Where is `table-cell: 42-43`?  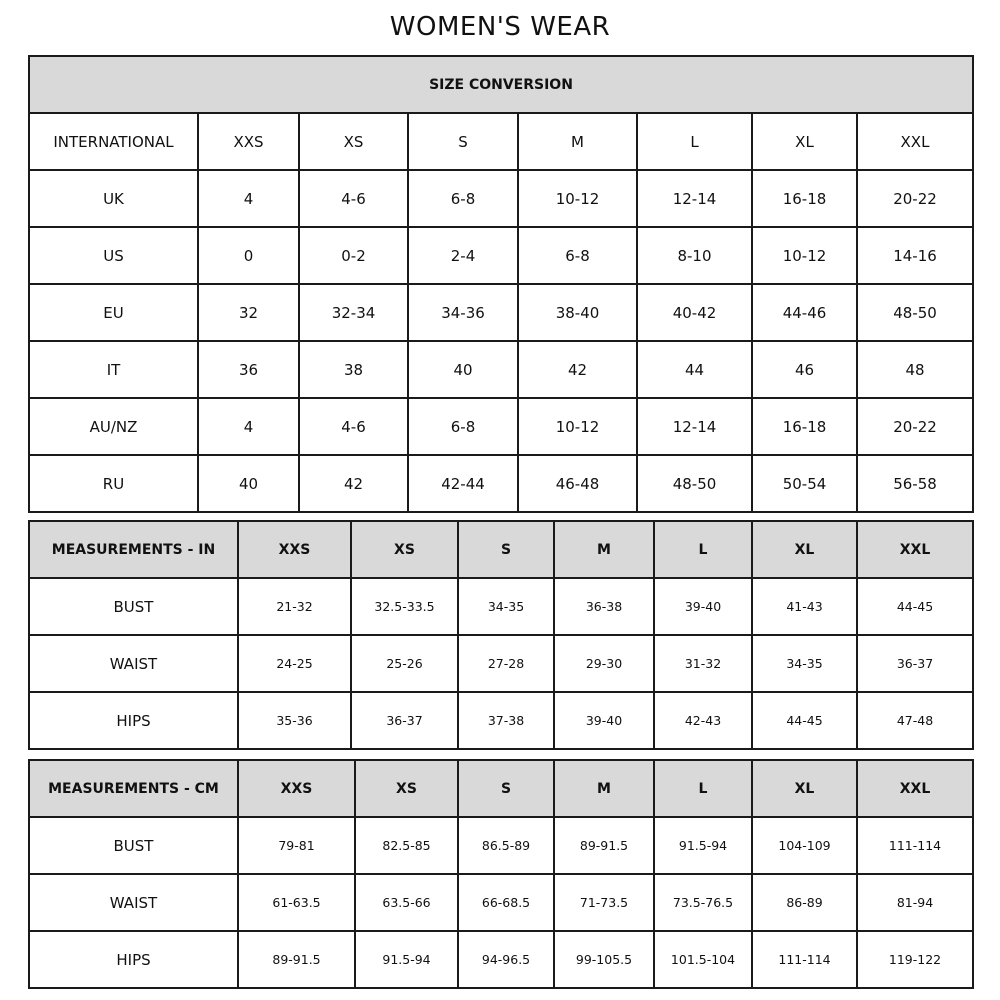
table-cell: 42-43 is located at coordinates (703, 720).